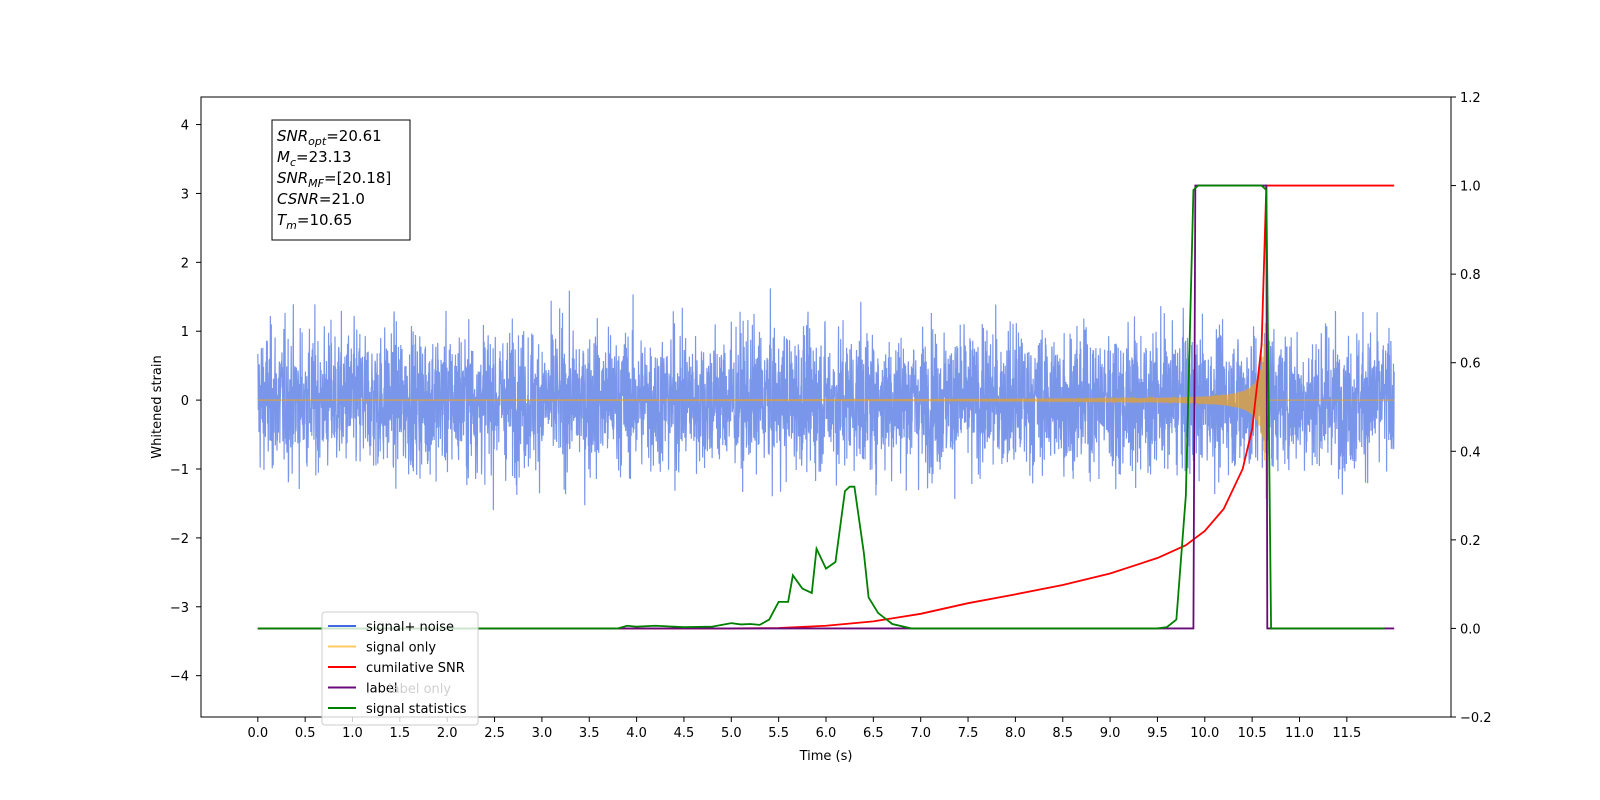  I want to click on x-tick-label: 6.5, so click(873, 733).